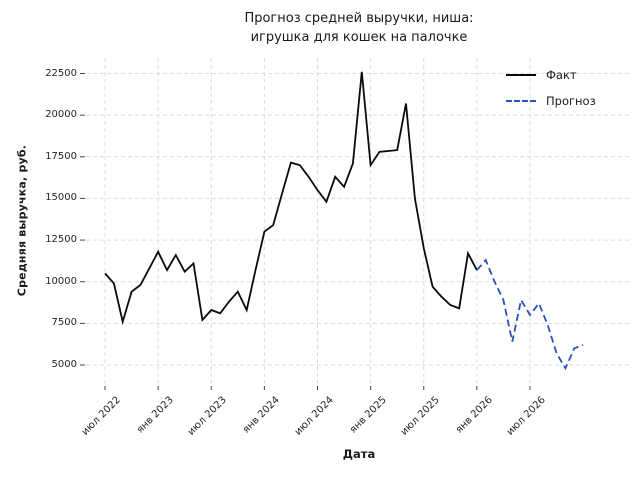 Image resolution: width=640 pixels, height=480 pixels. Describe the element at coordinates (571, 101) in the screenshot. I see `legend-label-forecast: Прогноз` at that location.